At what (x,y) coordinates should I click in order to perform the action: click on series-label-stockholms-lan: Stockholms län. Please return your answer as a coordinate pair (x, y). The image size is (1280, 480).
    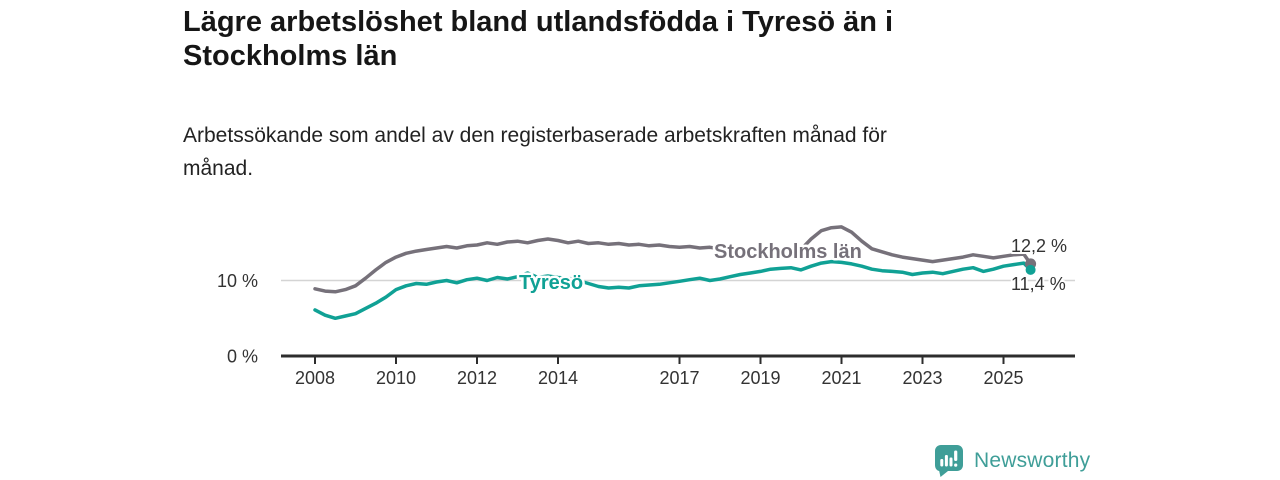
    Looking at the image, I should click on (788, 252).